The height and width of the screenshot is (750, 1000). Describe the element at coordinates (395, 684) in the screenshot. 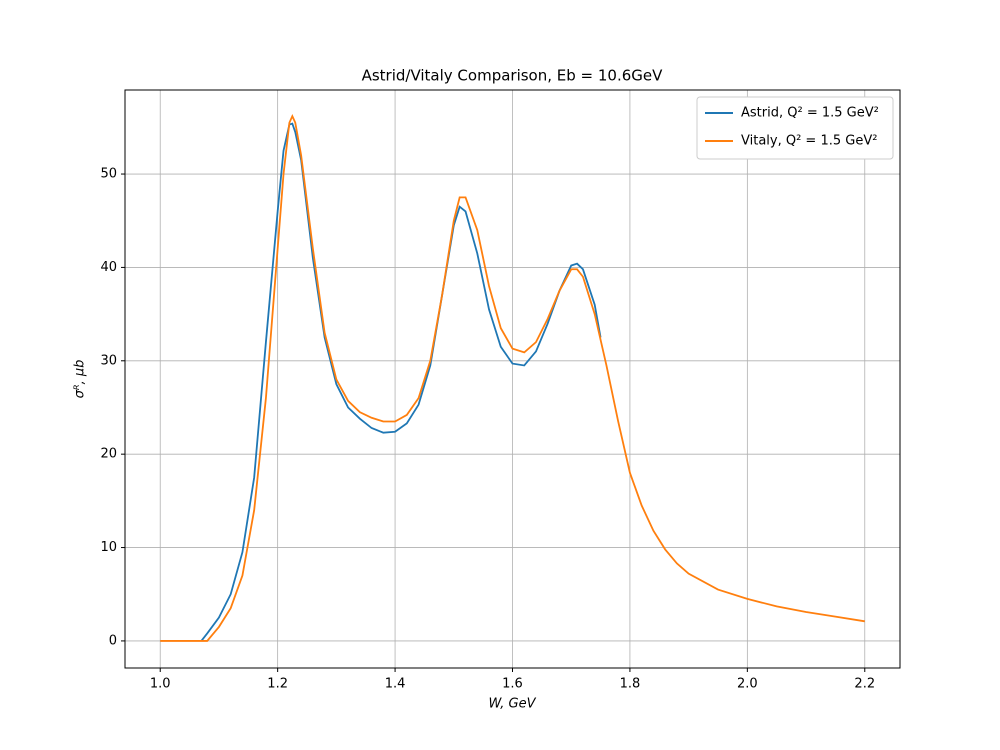

I see `x-tick-label: 1.4` at that location.